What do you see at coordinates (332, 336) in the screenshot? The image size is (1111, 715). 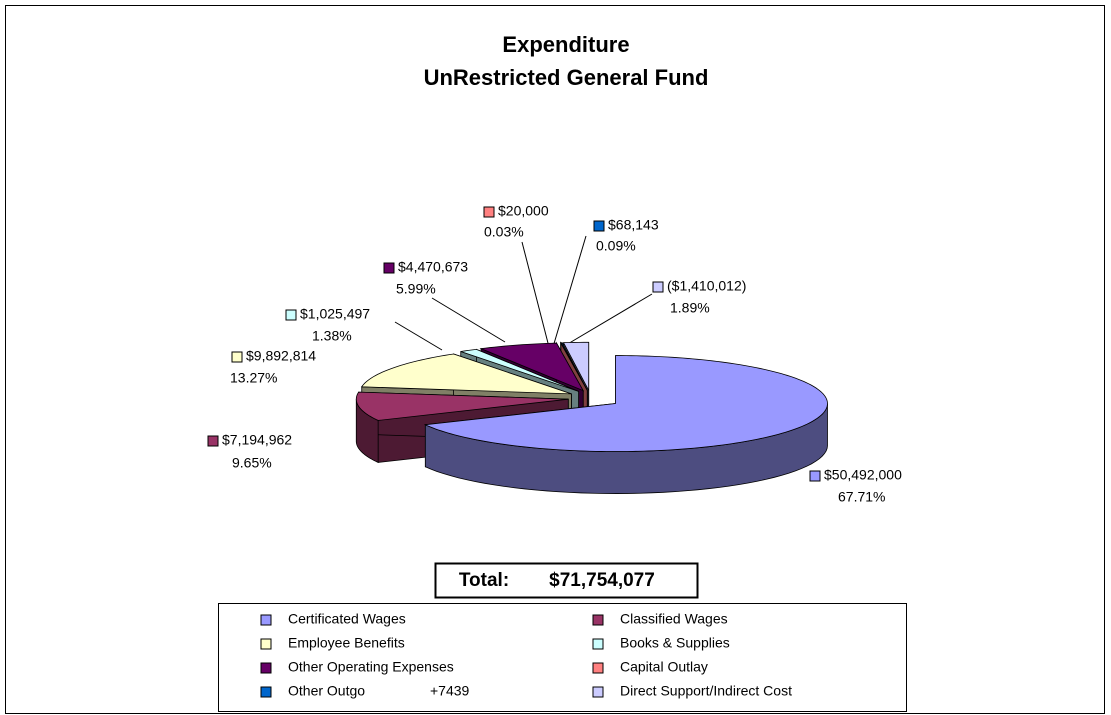 I see `percent-label: 1.38%` at bounding box center [332, 336].